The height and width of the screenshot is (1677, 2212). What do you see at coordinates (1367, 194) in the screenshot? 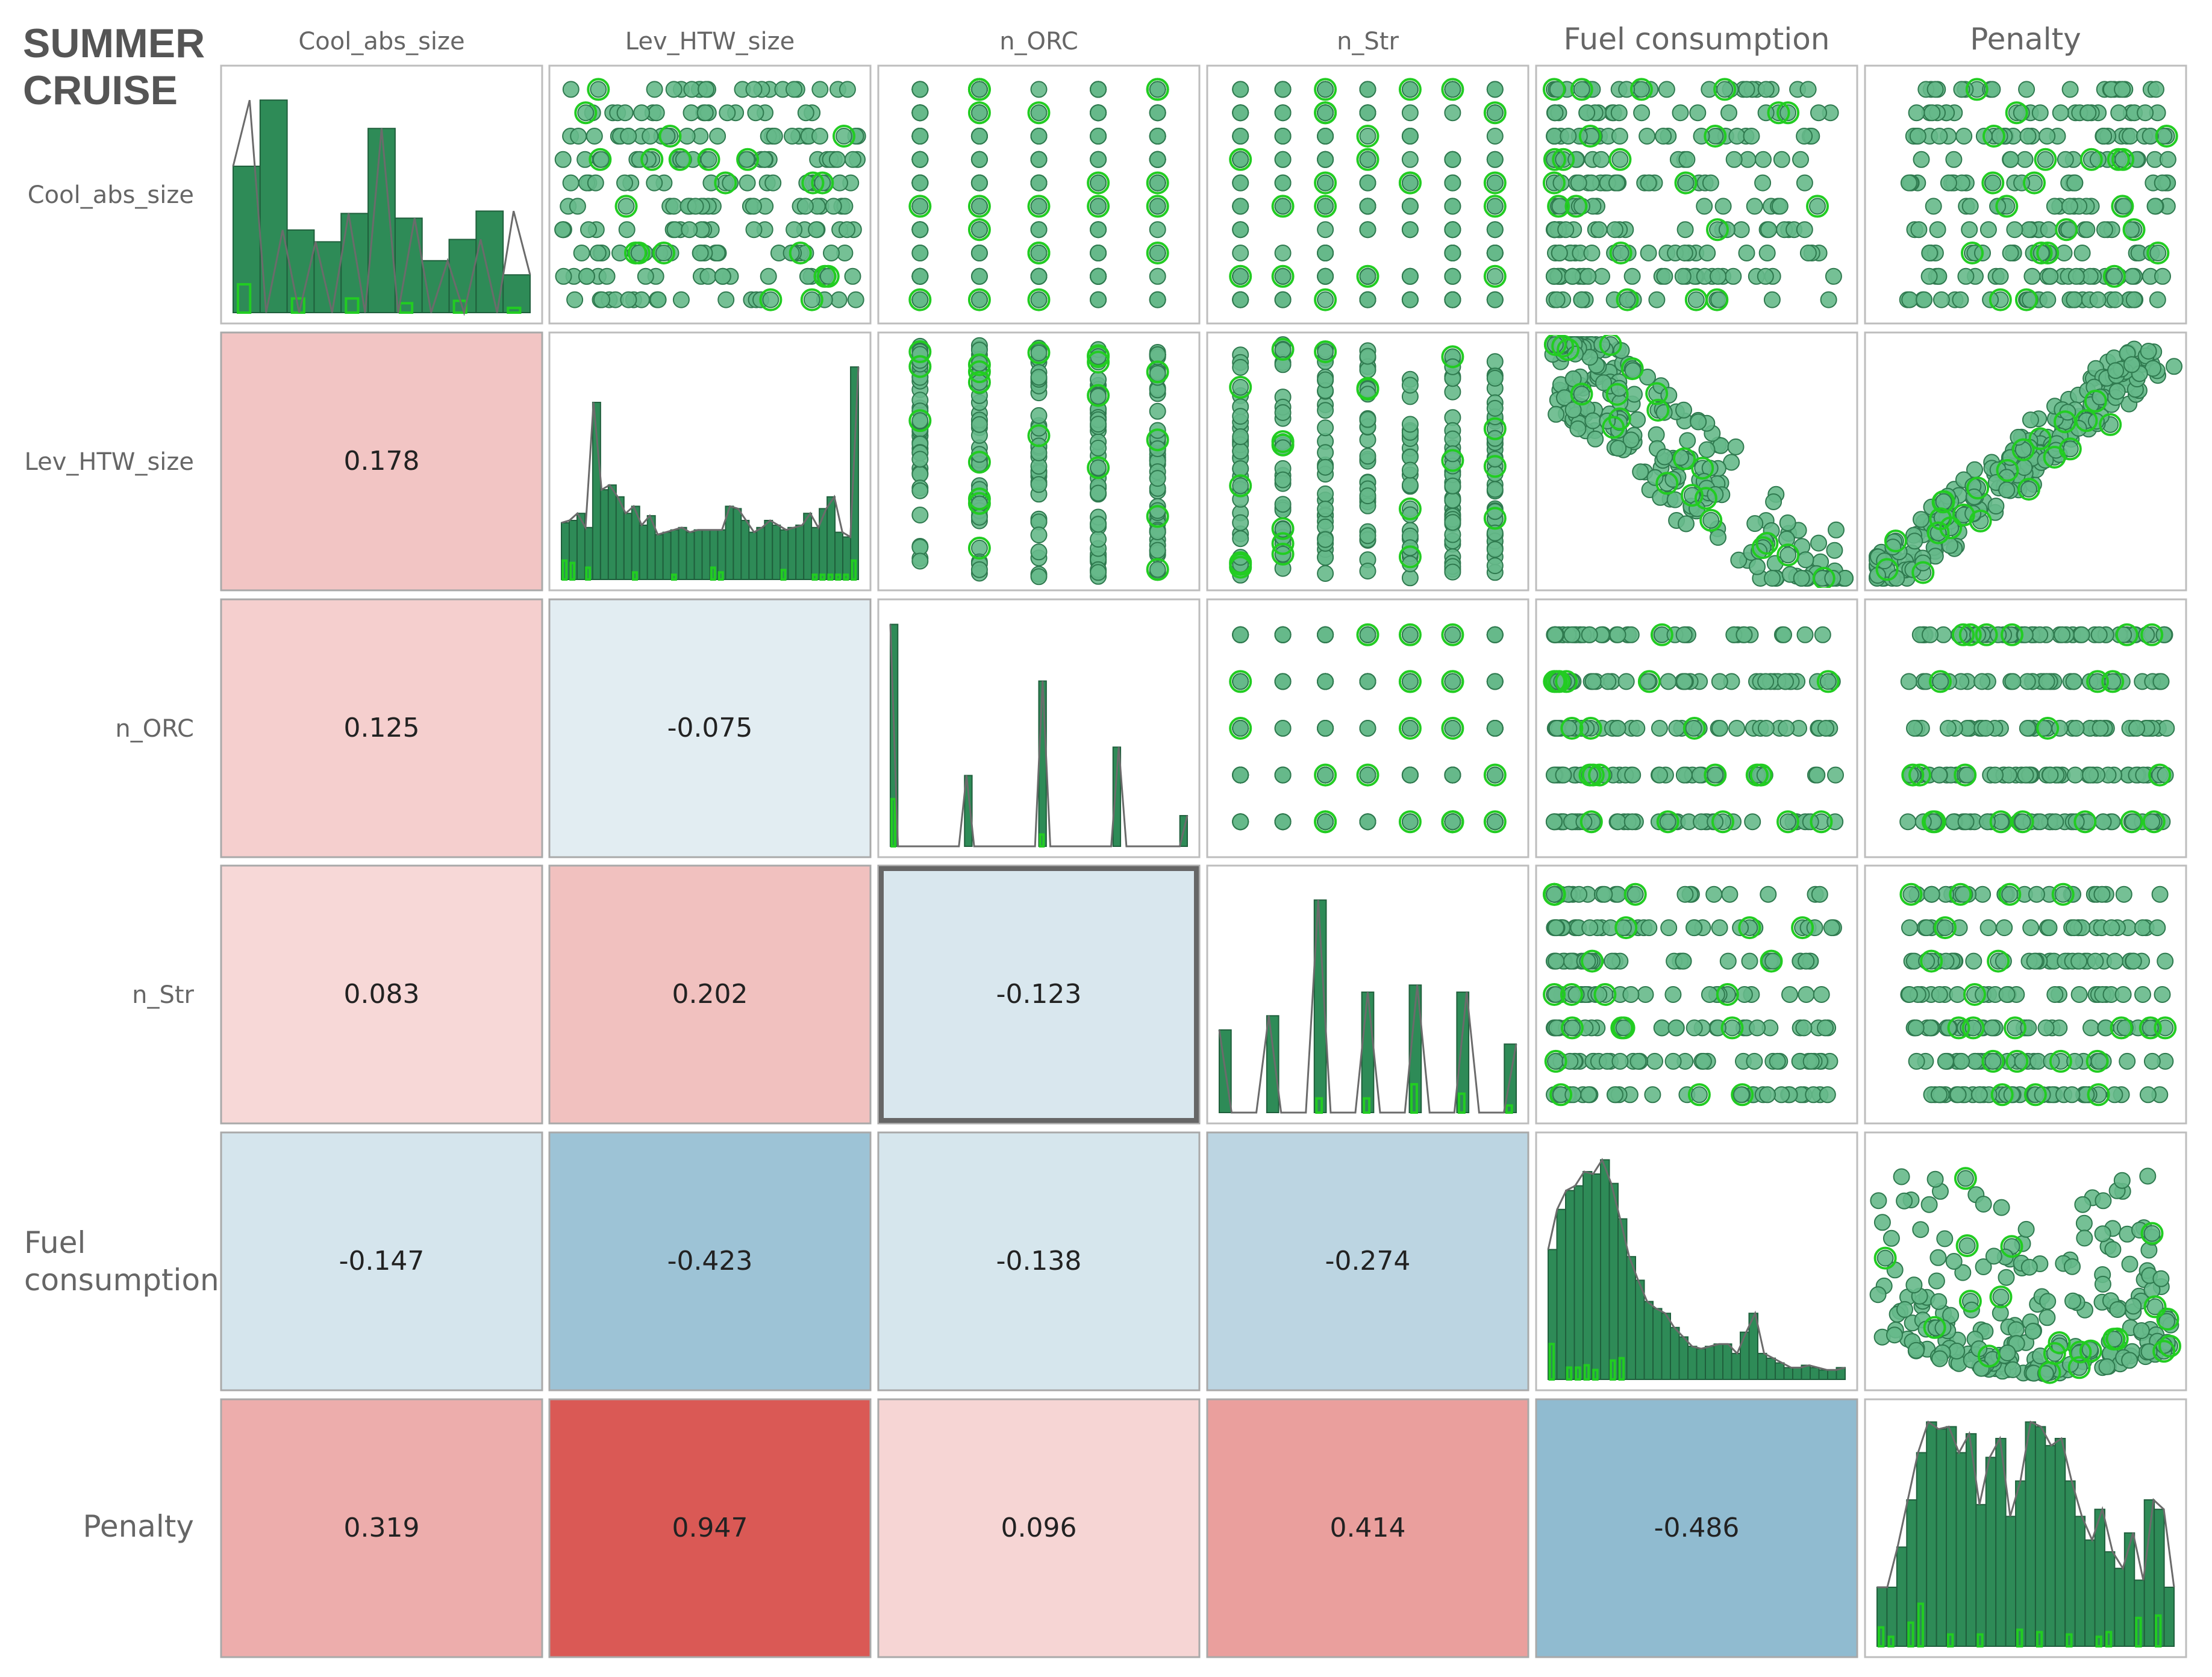
I see `scatter-cell-cool-abs-size-n-str` at bounding box center [1367, 194].